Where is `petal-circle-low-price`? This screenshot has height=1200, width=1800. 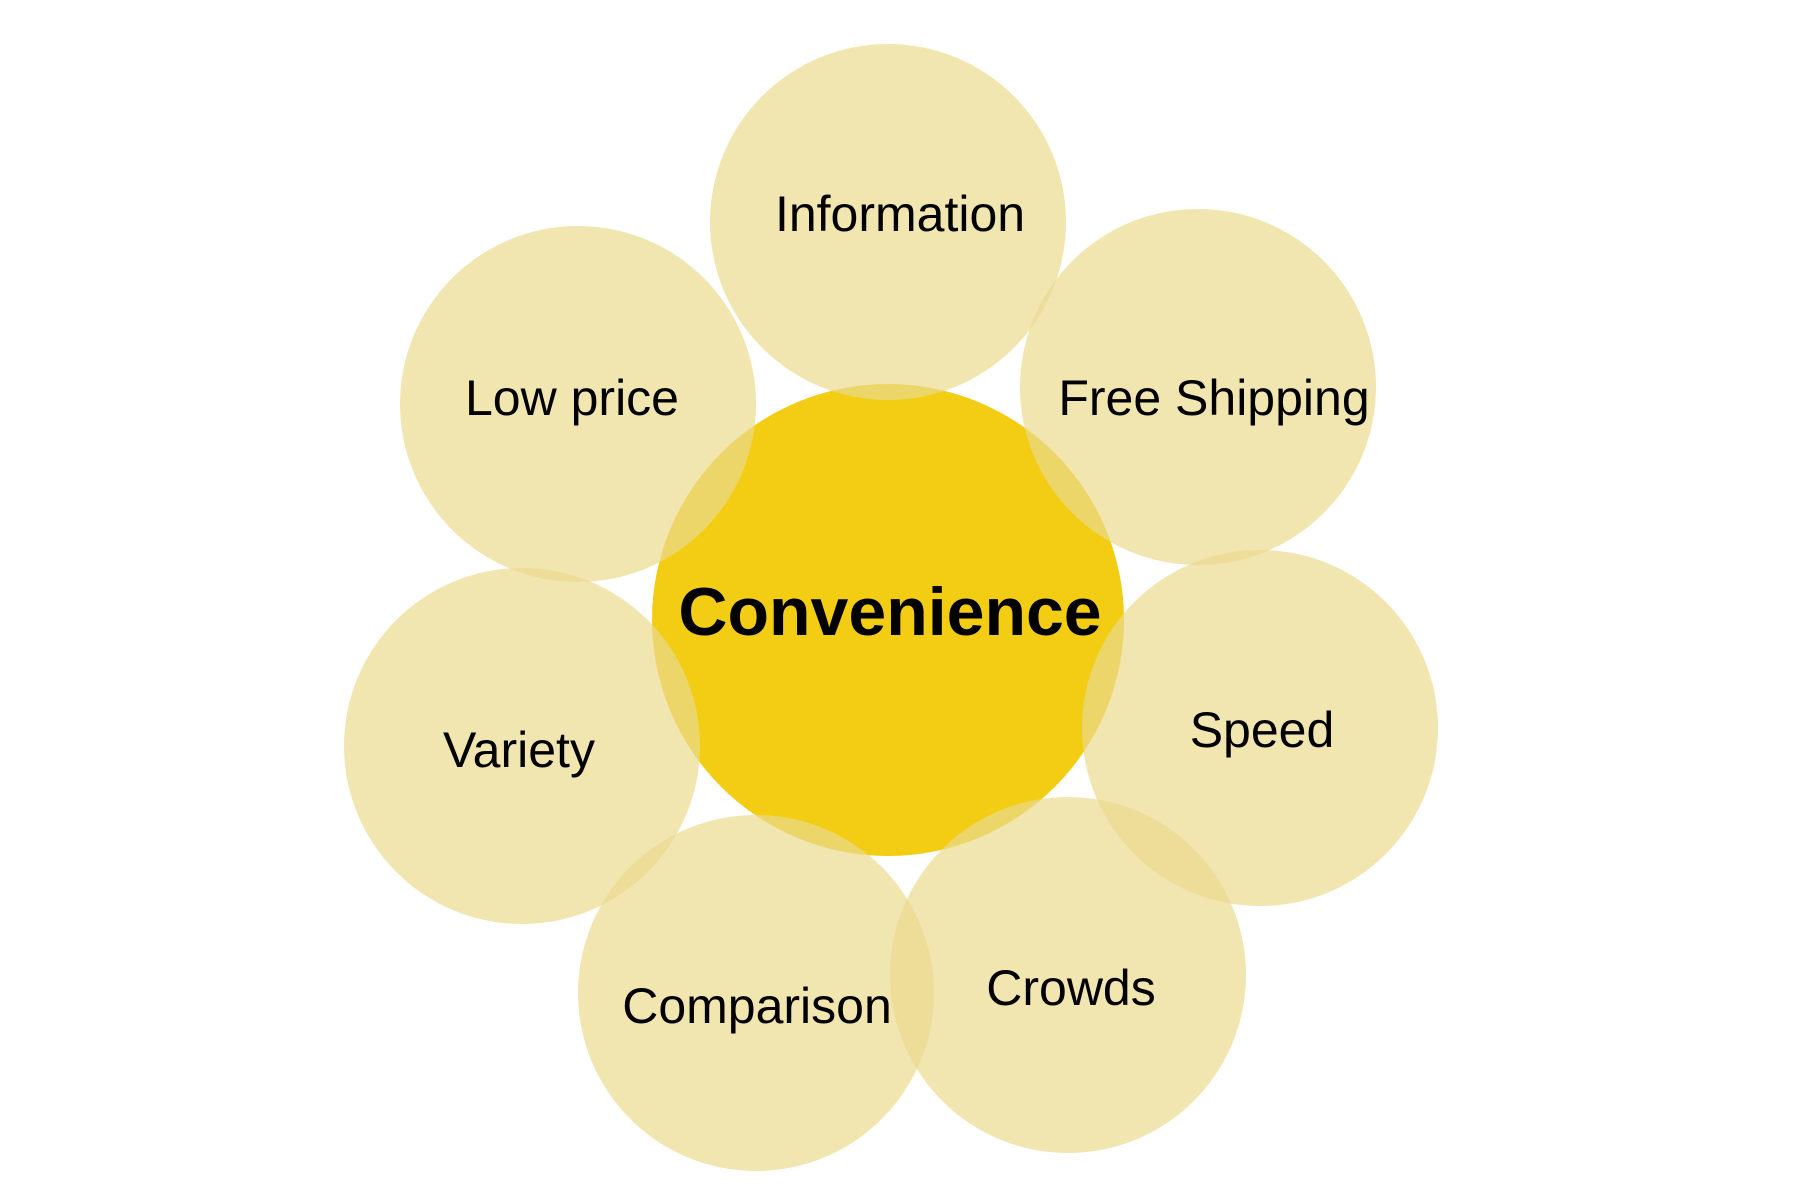 petal-circle-low-price is located at coordinates (578, 404).